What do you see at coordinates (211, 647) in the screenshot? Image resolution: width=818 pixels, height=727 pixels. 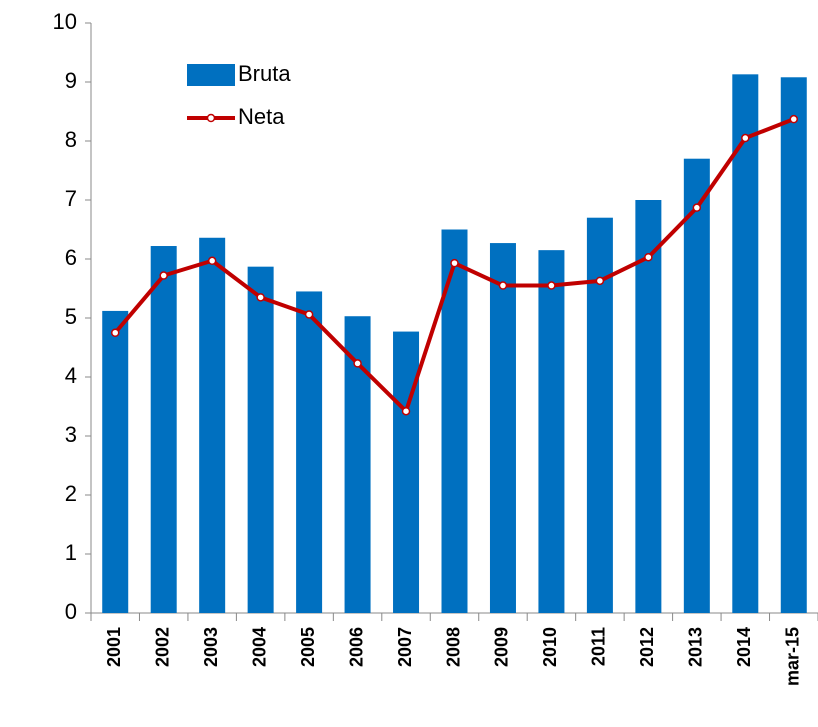 I see `x-tick-label: 2003` at bounding box center [211, 647].